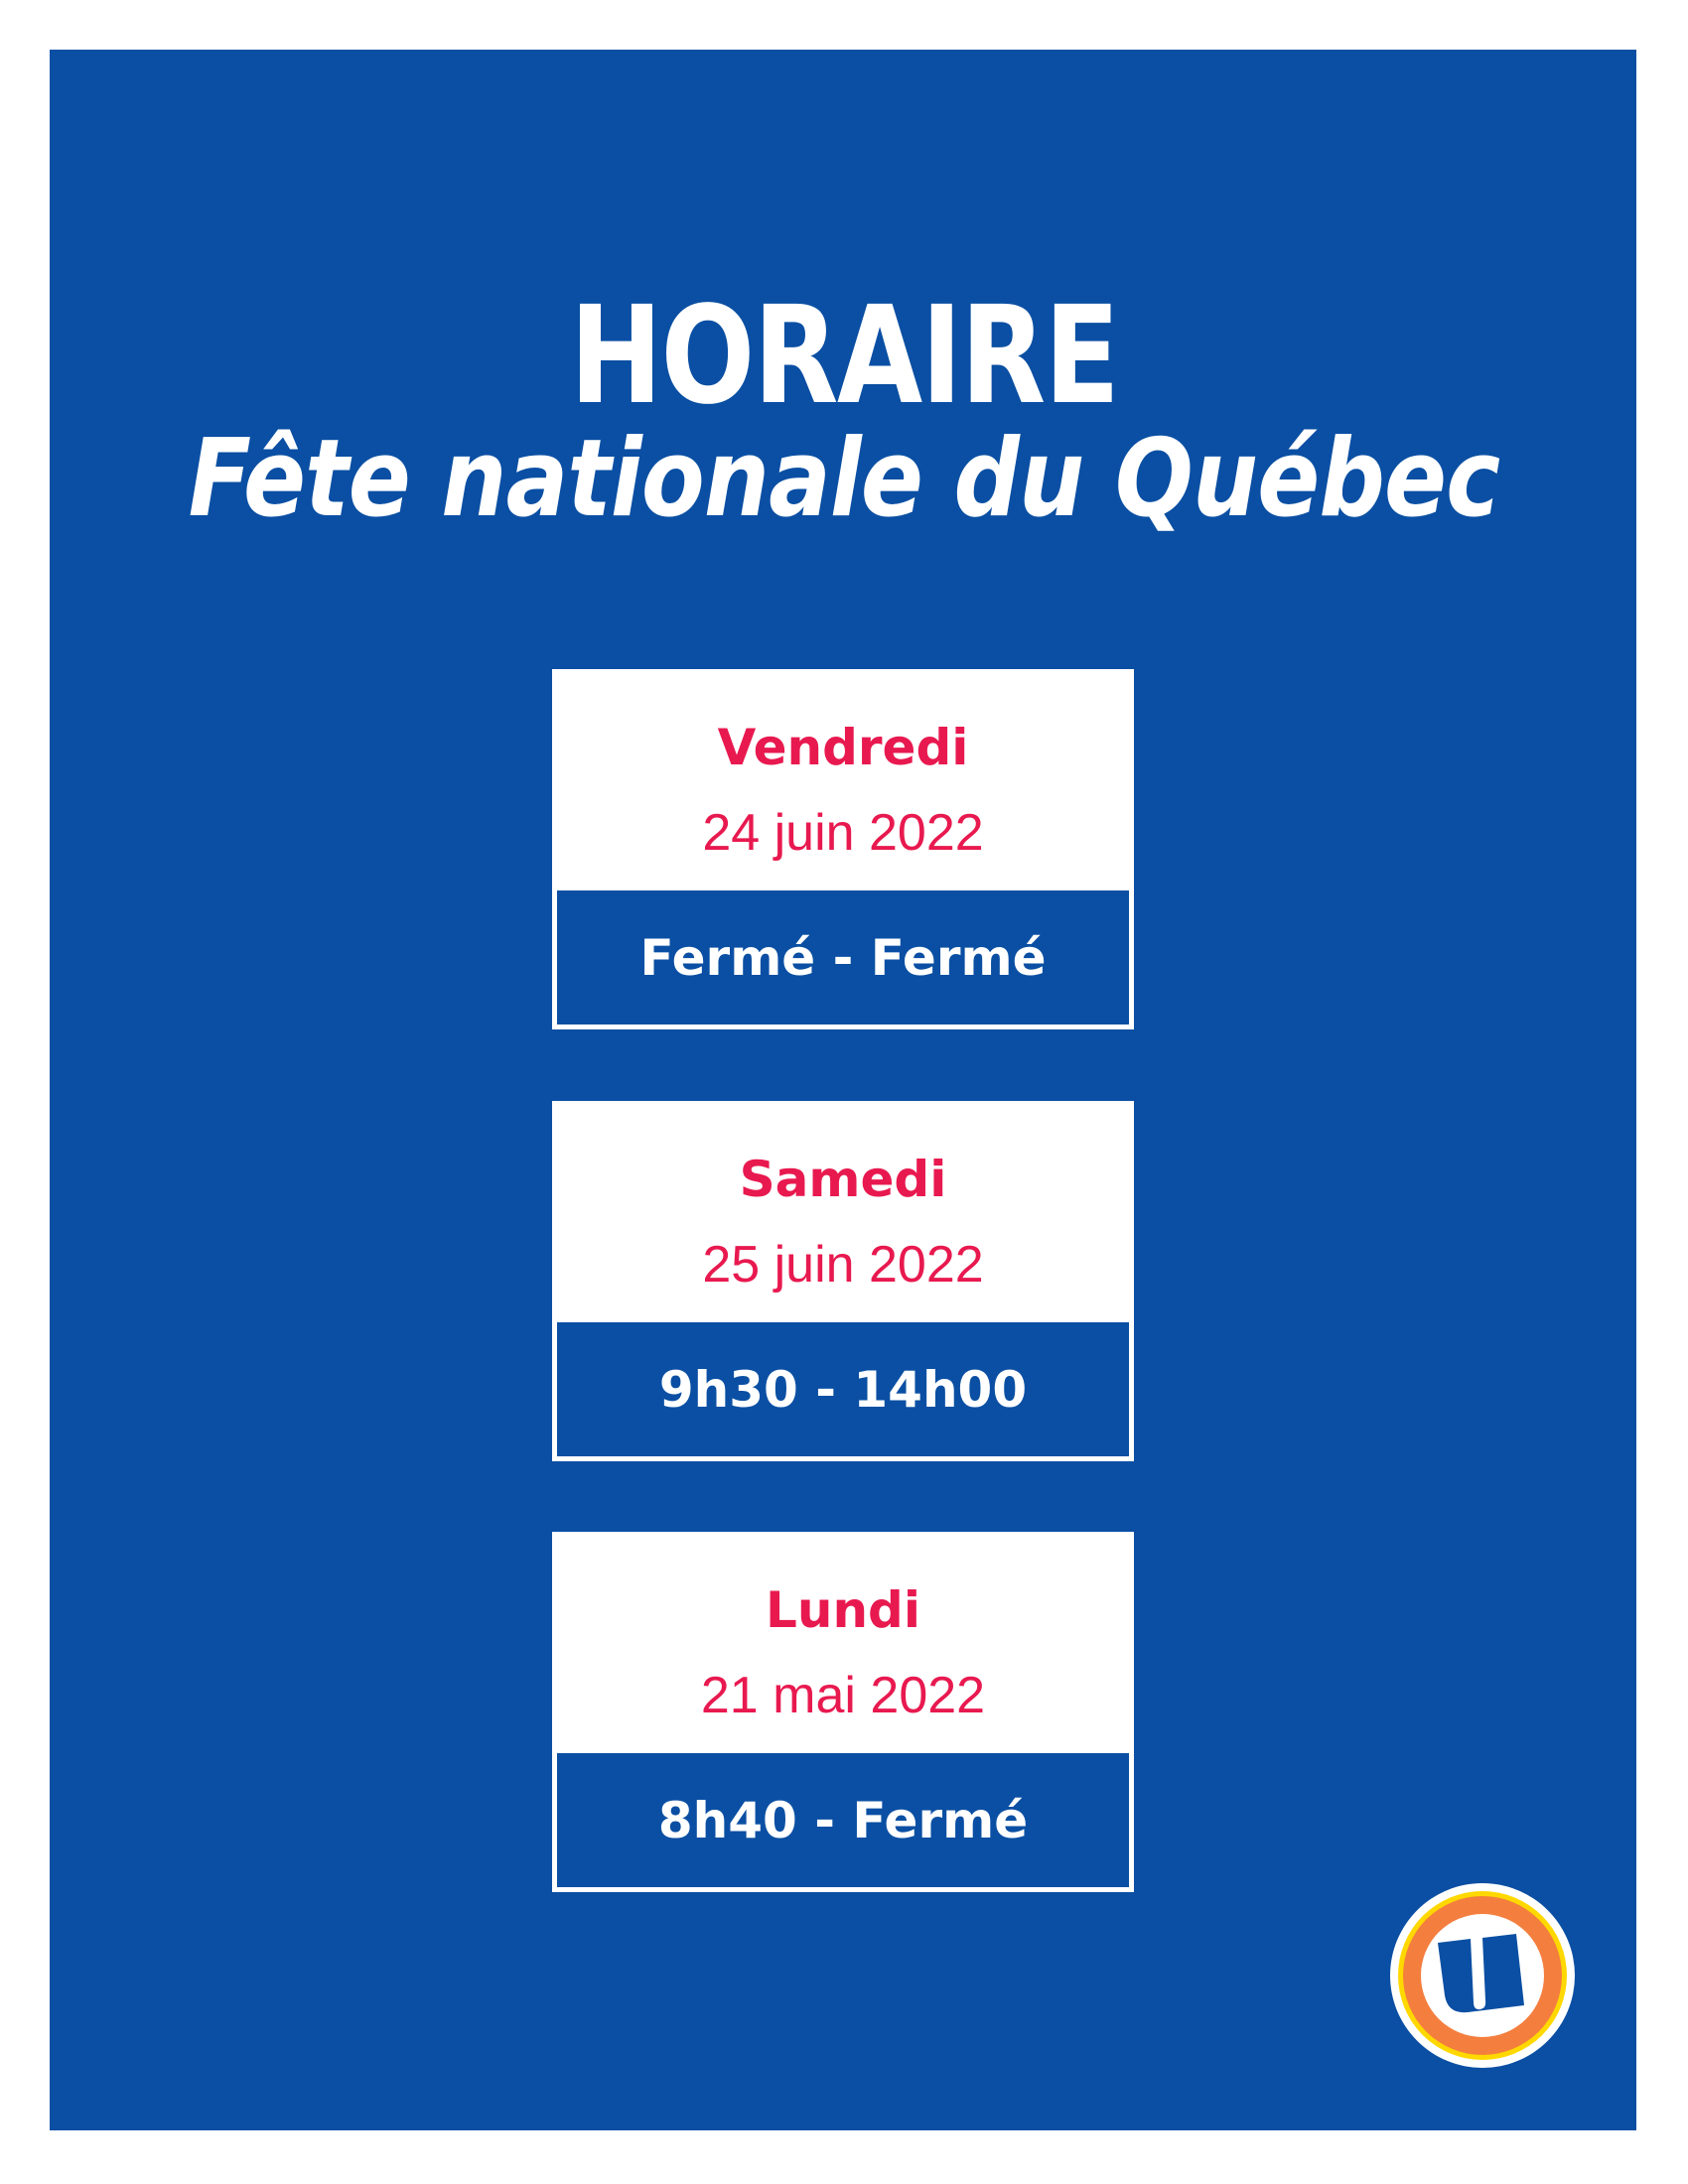 This screenshot has height=2184, width=1688. I want to click on page-subtitle: Fête nationale du Québec, so click(844, 479).